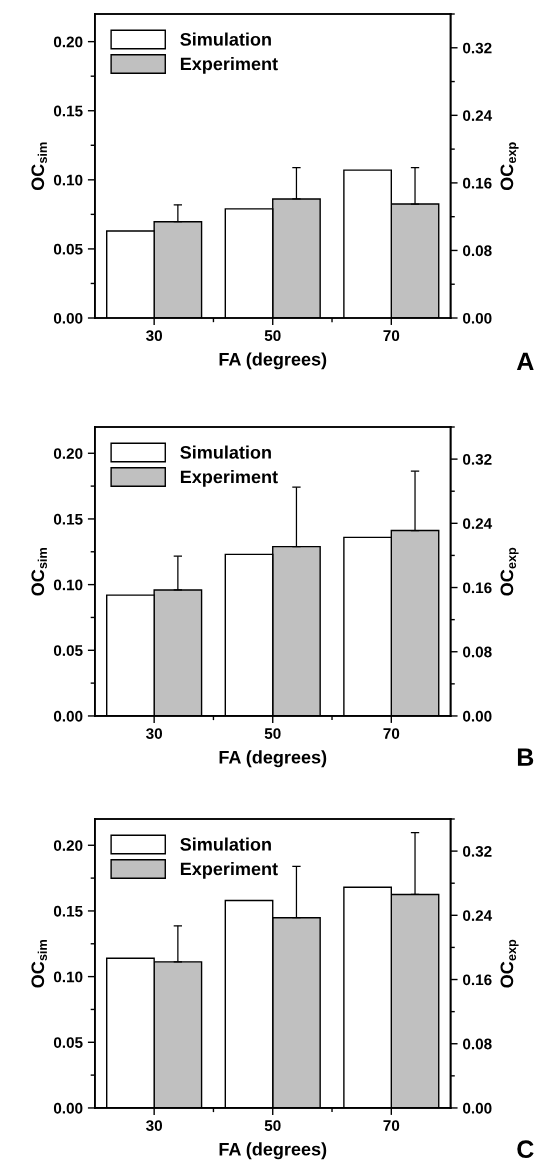 This screenshot has width=539, height=1167. I want to click on text: C, so click(525, 1149).